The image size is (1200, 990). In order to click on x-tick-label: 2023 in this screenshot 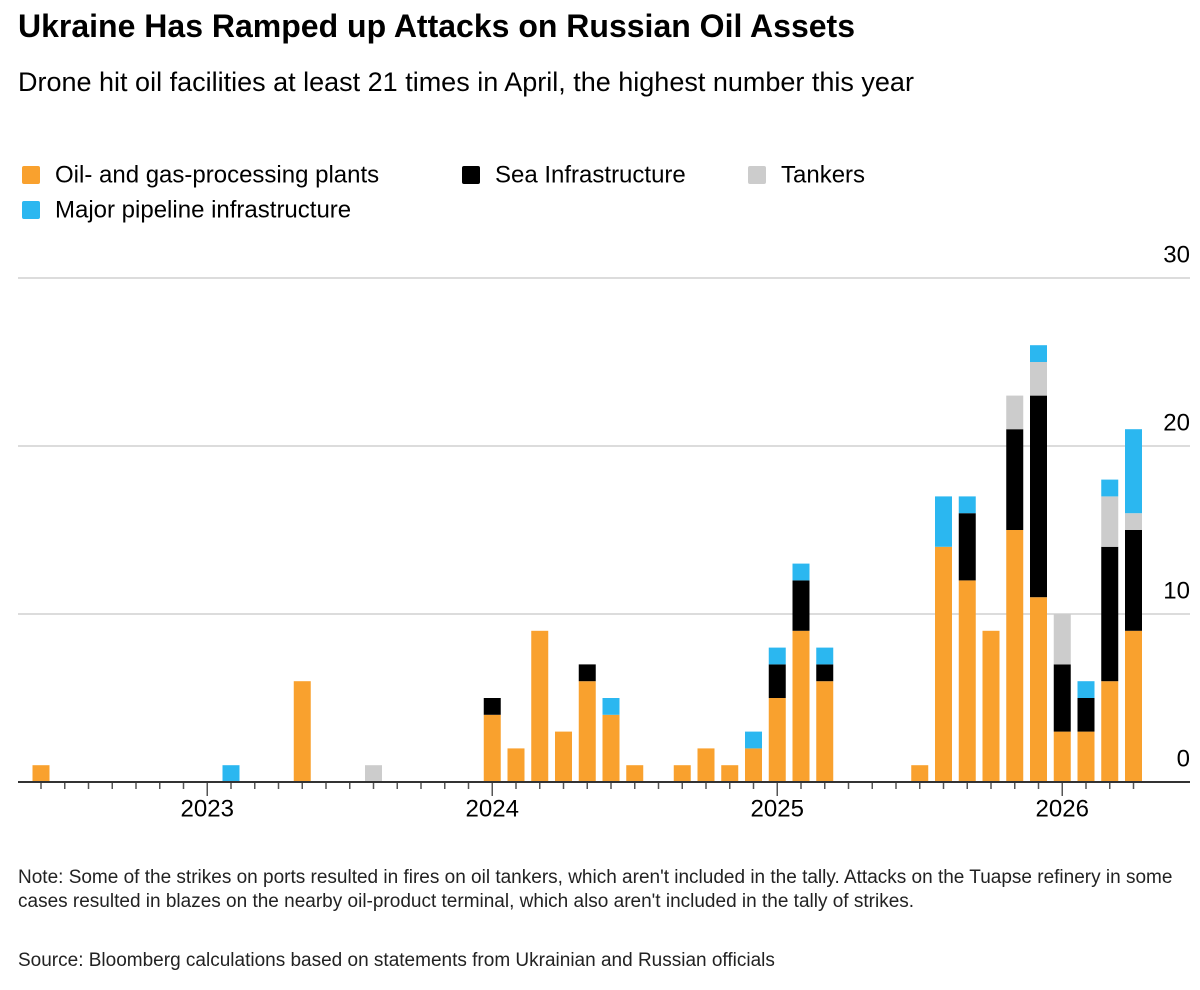, I will do `click(207, 808)`.